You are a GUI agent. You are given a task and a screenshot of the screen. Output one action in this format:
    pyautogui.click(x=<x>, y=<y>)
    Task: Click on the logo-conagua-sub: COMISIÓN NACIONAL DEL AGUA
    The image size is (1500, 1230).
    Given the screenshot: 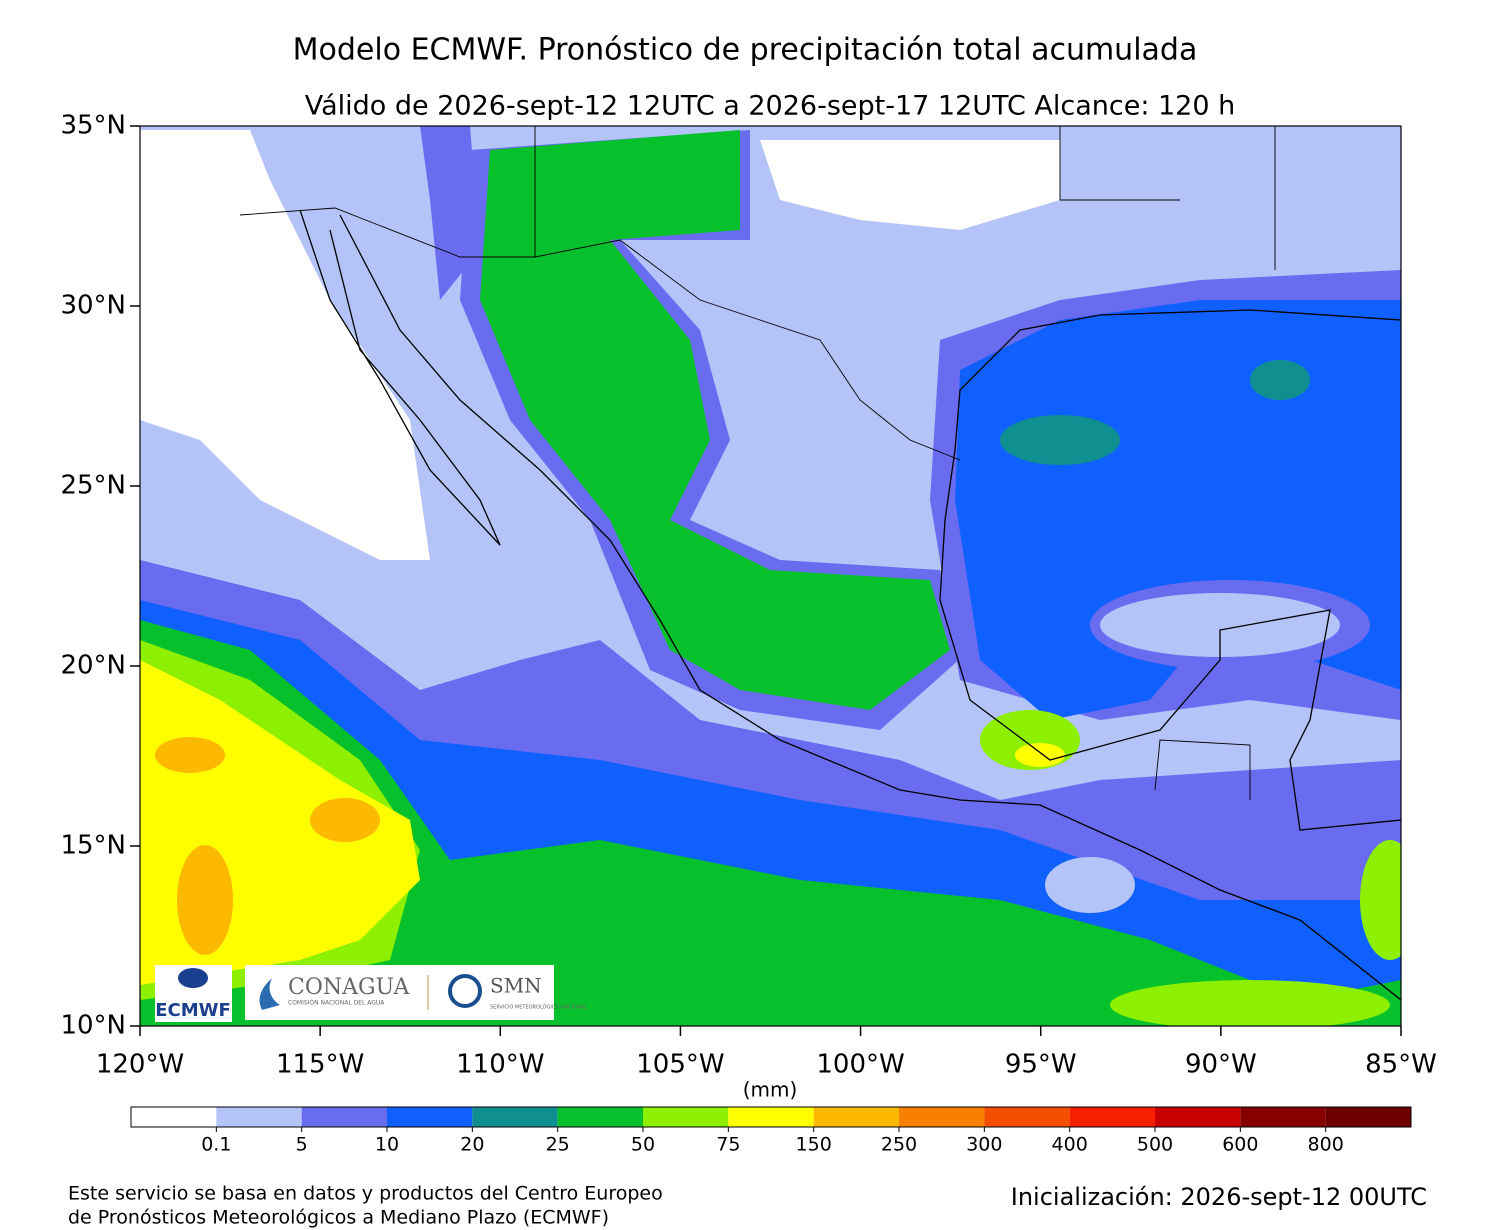 What is the action you would take?
    pyautogui.click(x=336, y=1003)
    